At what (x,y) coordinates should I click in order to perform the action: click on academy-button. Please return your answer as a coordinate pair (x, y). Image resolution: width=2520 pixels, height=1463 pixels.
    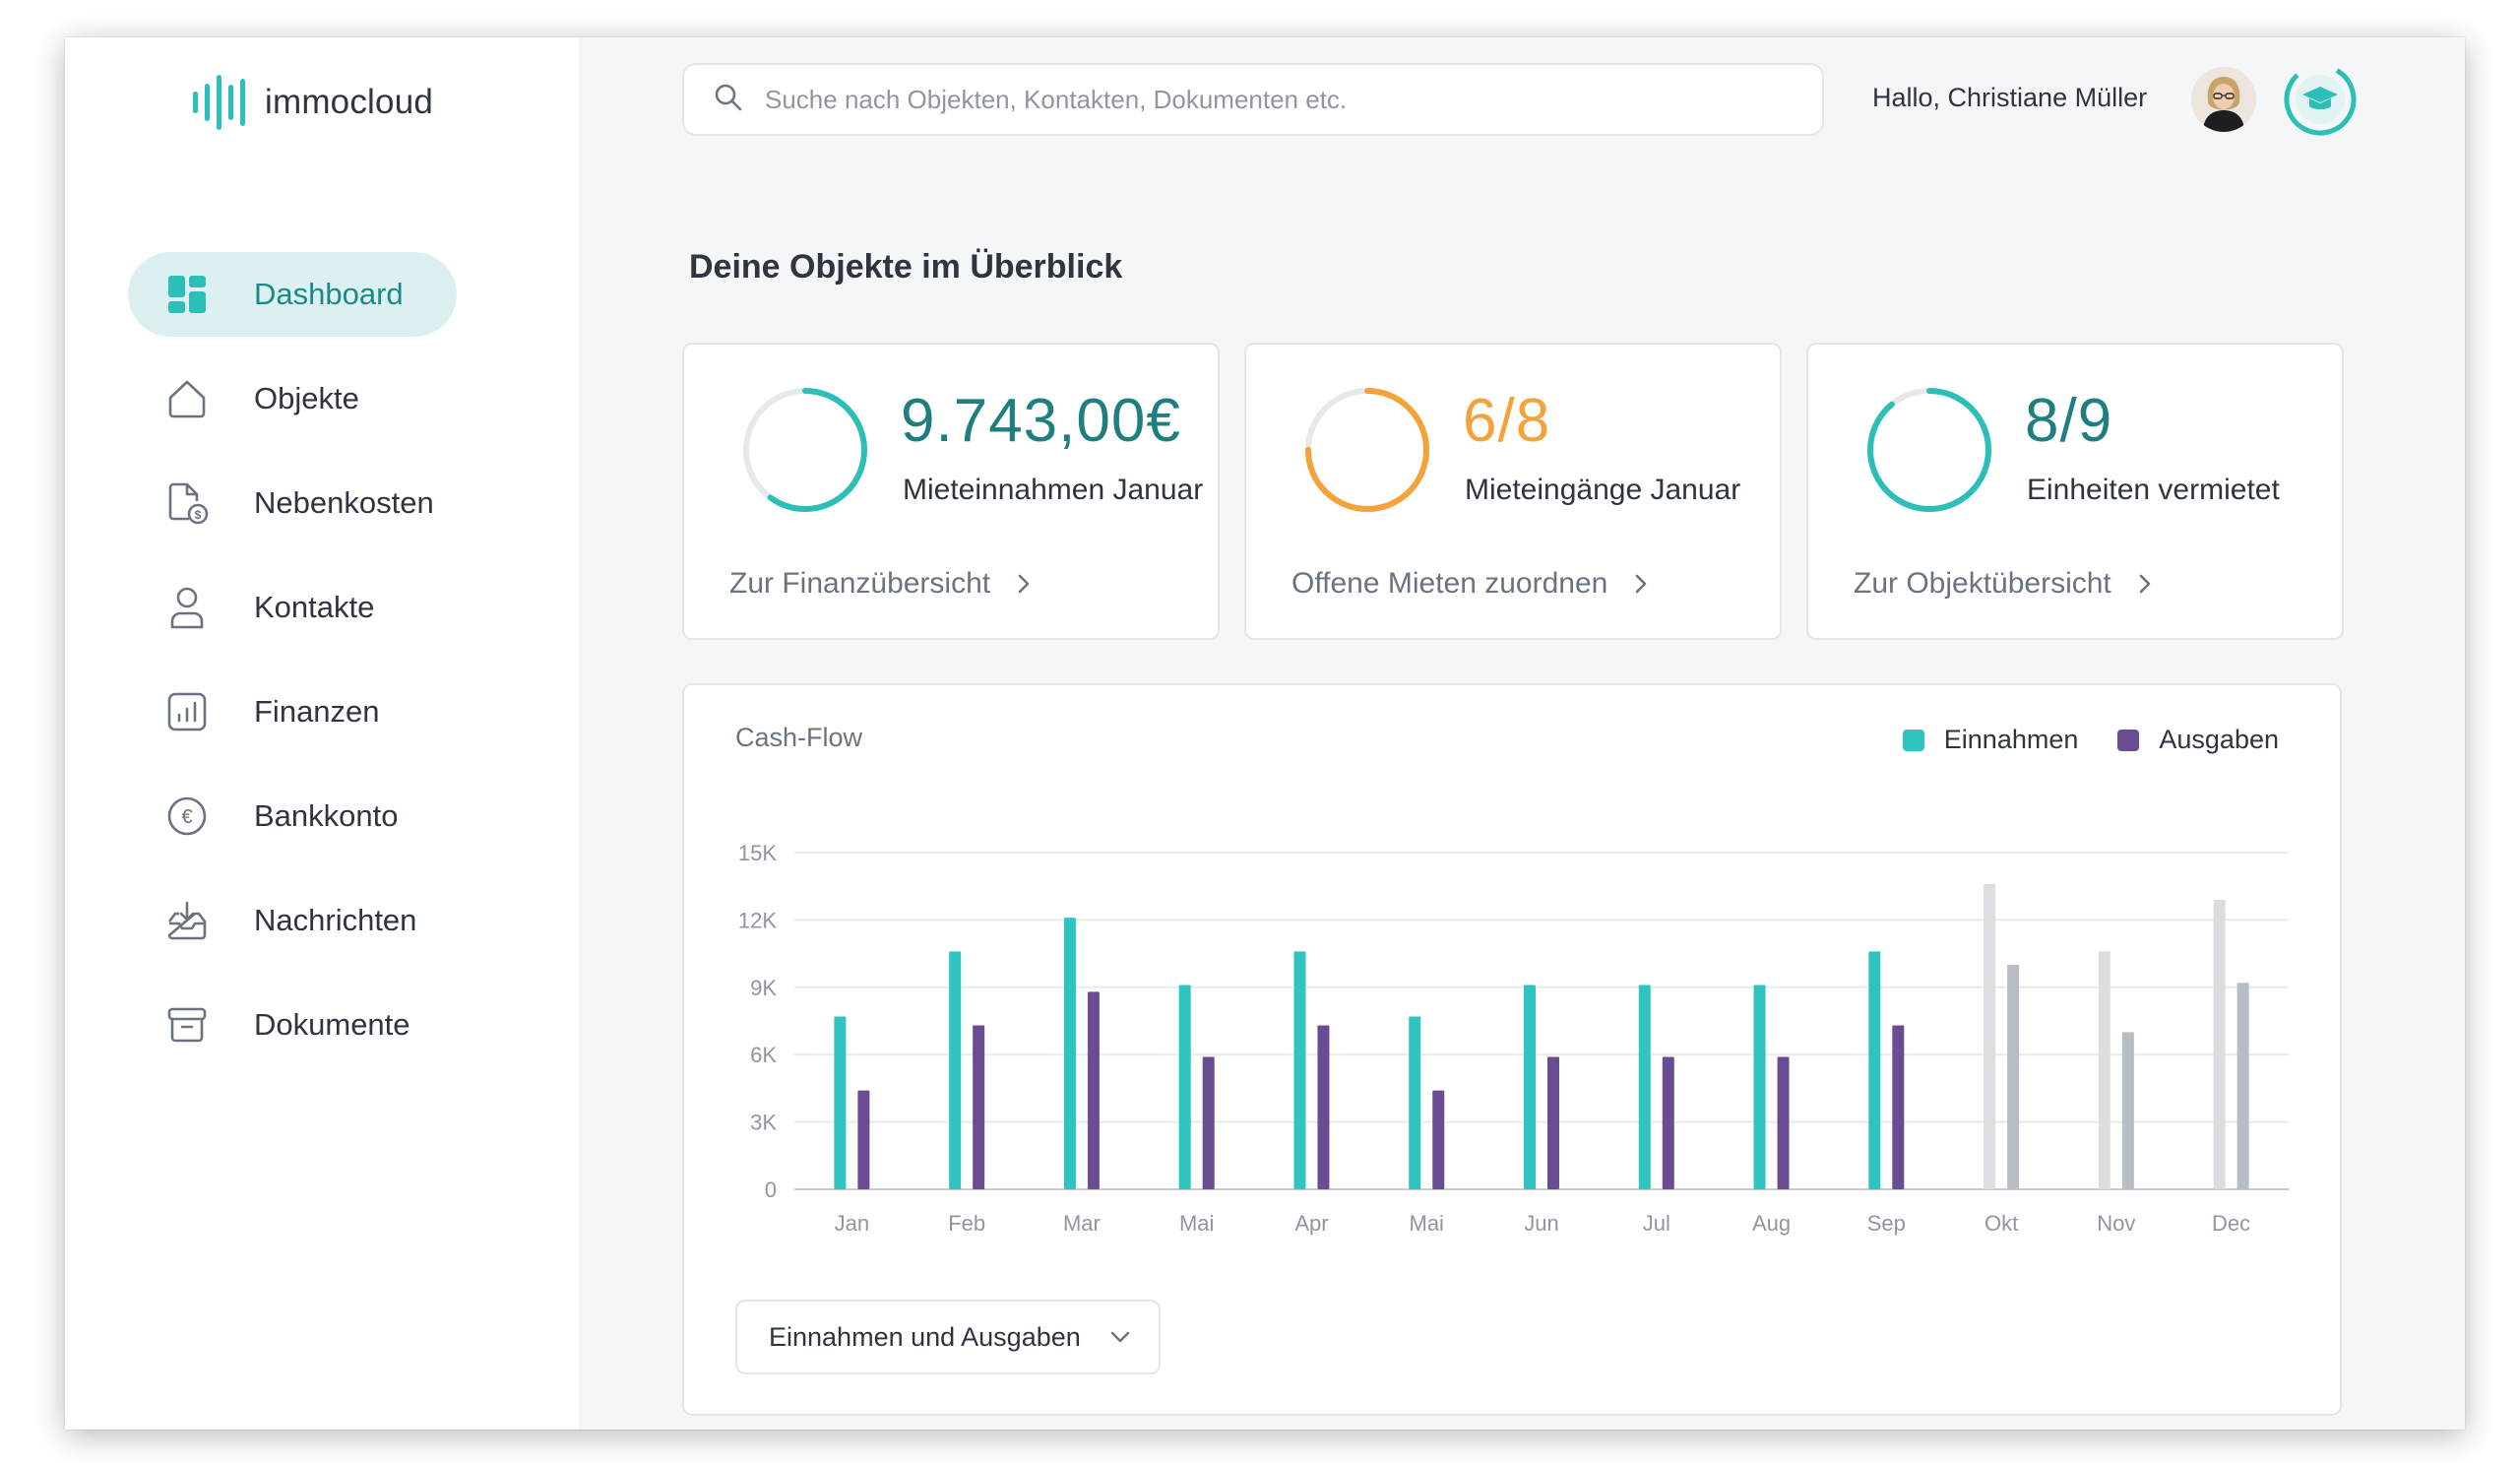
    Looking at the image, I should click on (2320, 99).